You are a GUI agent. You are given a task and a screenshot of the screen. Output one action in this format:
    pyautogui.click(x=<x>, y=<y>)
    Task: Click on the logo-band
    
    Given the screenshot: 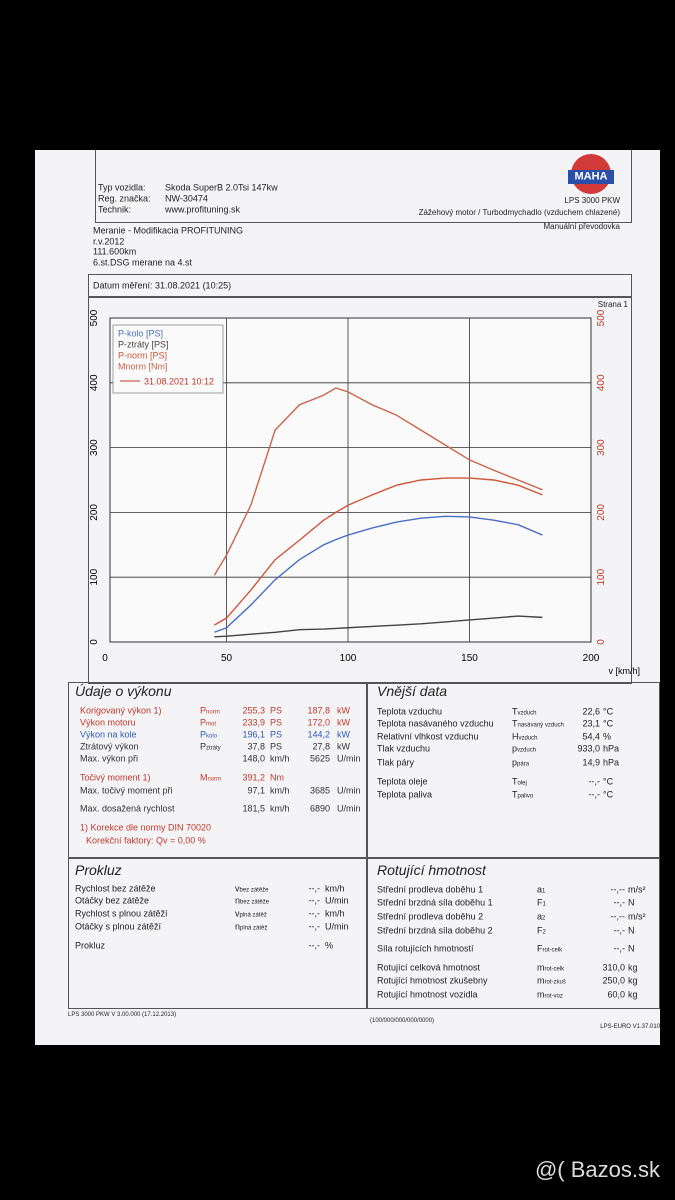 What is the action you would take?
    pyautogui.click(x=591, y=177)
    